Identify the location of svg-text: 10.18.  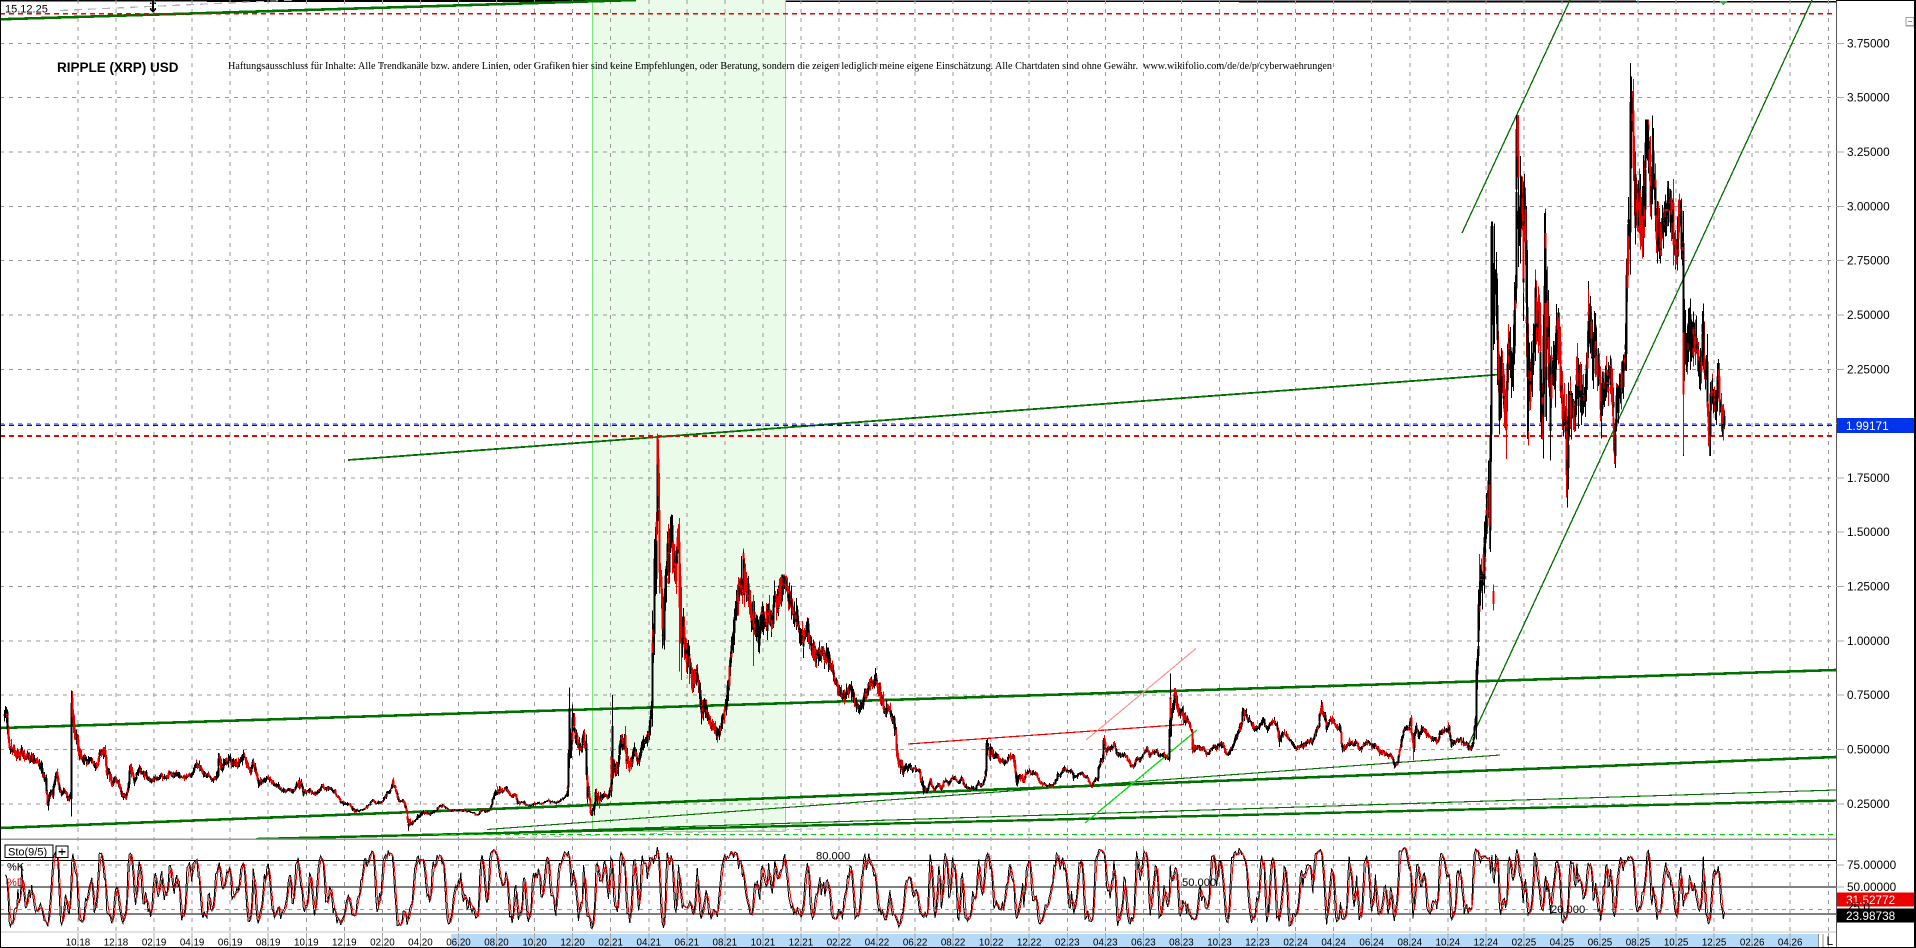
(78, 942).